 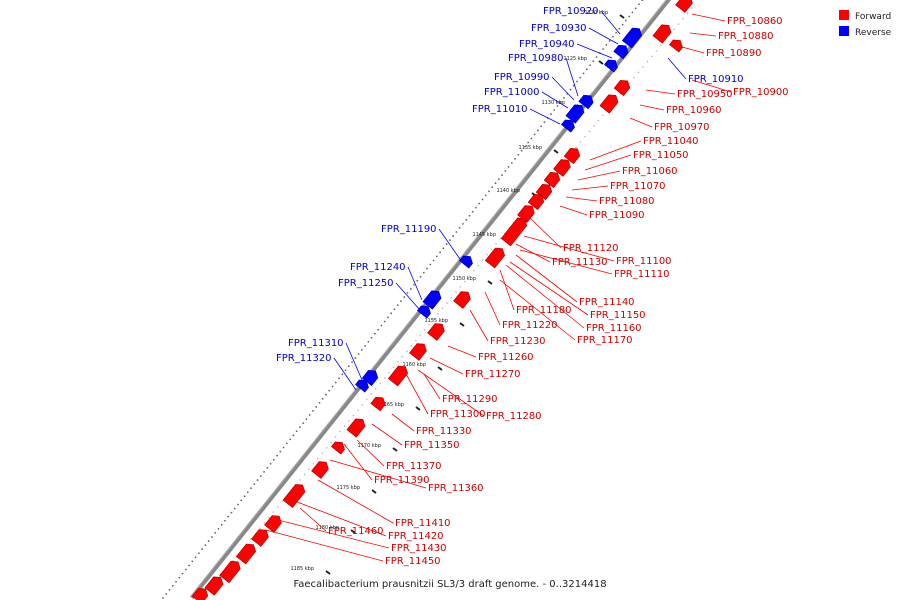 I want to click on gene-label-forward: FPR_11070, so click(x=638, y=186).